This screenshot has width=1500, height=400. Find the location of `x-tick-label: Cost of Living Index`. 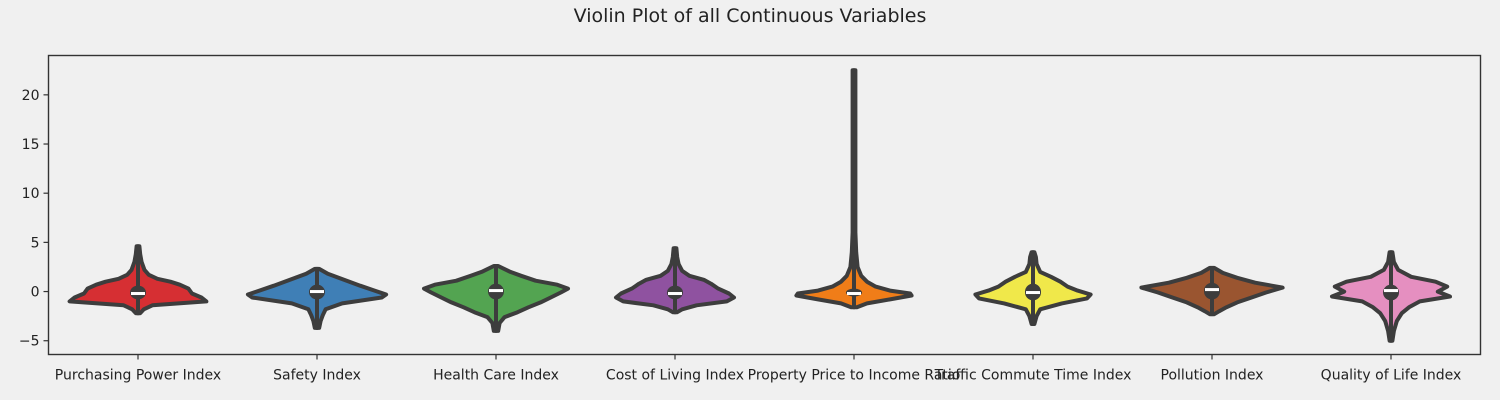

x-tick-label: Cost of Living Index is located at coordinates (675, 376).